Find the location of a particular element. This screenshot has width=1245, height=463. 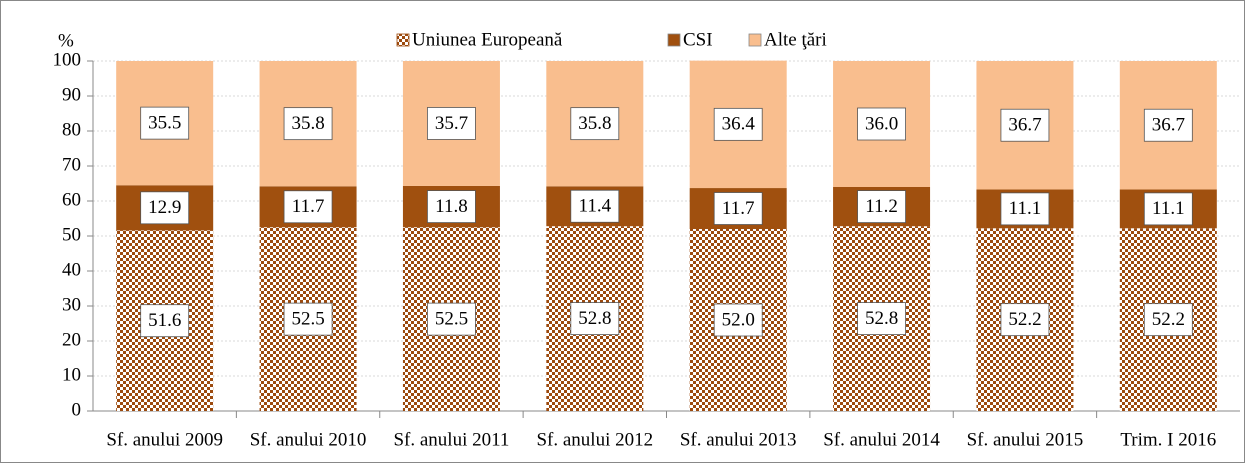

x-tick-label: Sf. anului 2012 is located at coordinates (594, 439).